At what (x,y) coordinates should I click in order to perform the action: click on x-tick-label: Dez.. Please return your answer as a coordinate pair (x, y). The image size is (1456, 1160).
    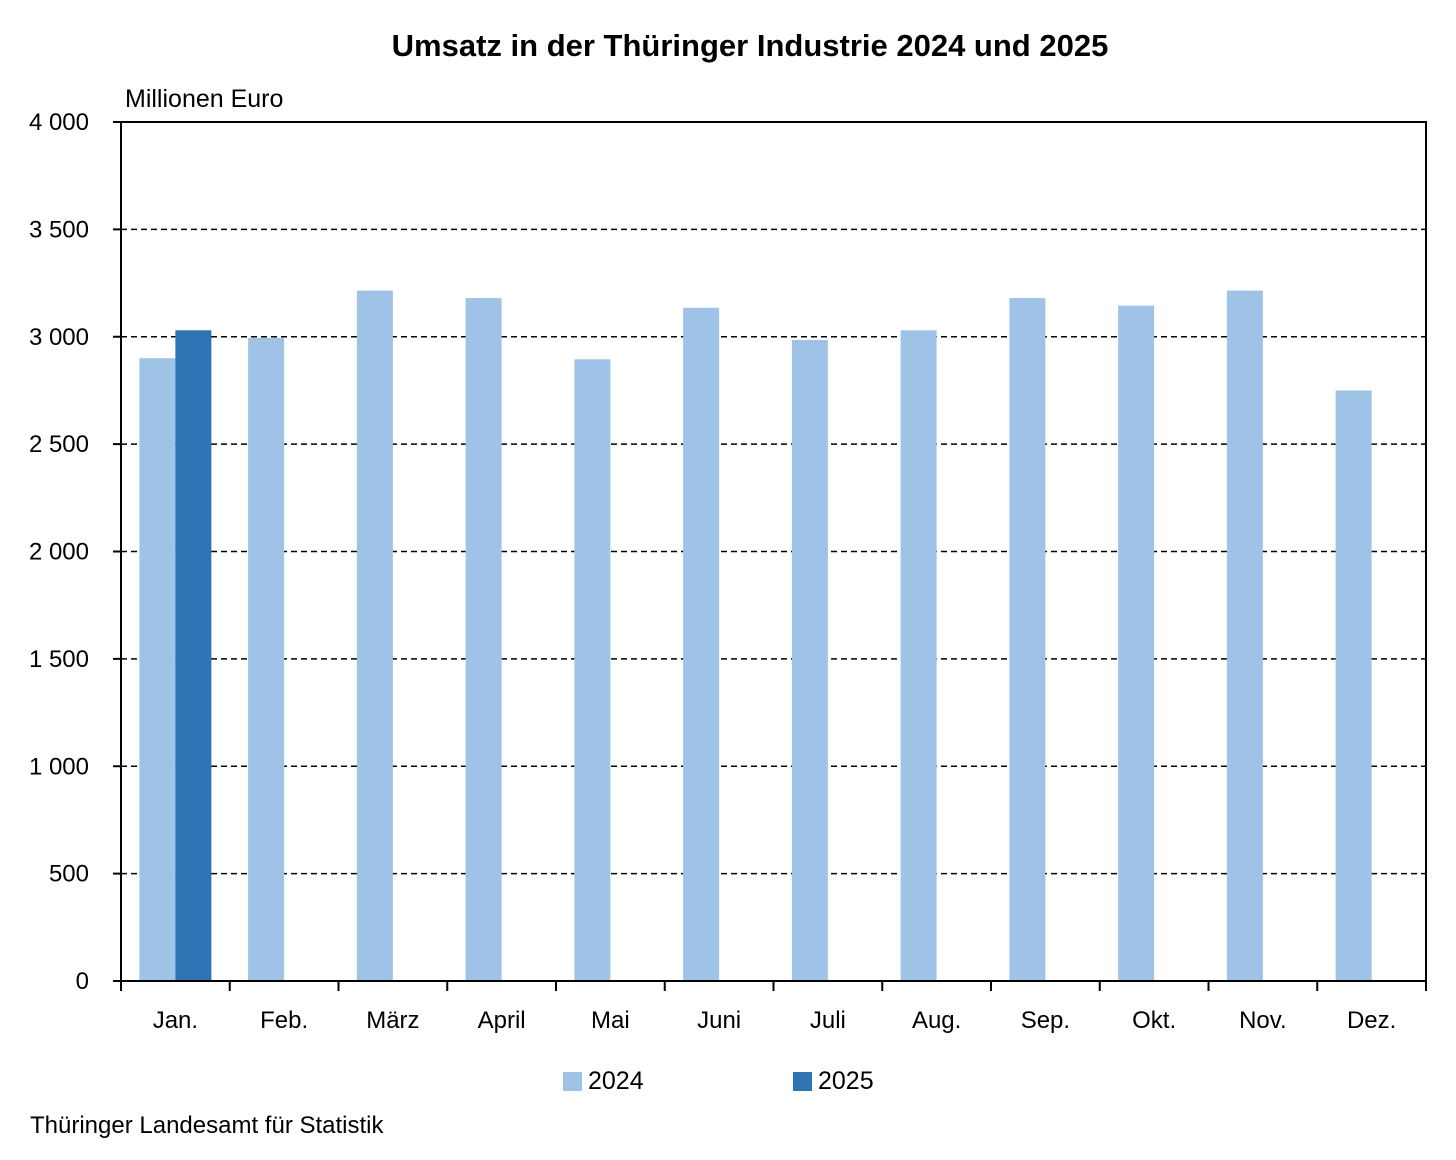
    Looking at the image, I should click on (1371, 1020).